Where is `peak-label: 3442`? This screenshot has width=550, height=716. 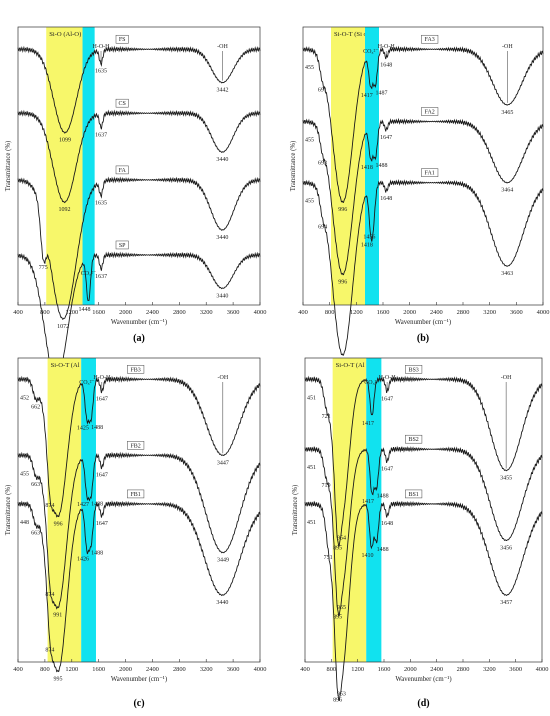
peak-label: 3442 is located at coordinates (222, 91).